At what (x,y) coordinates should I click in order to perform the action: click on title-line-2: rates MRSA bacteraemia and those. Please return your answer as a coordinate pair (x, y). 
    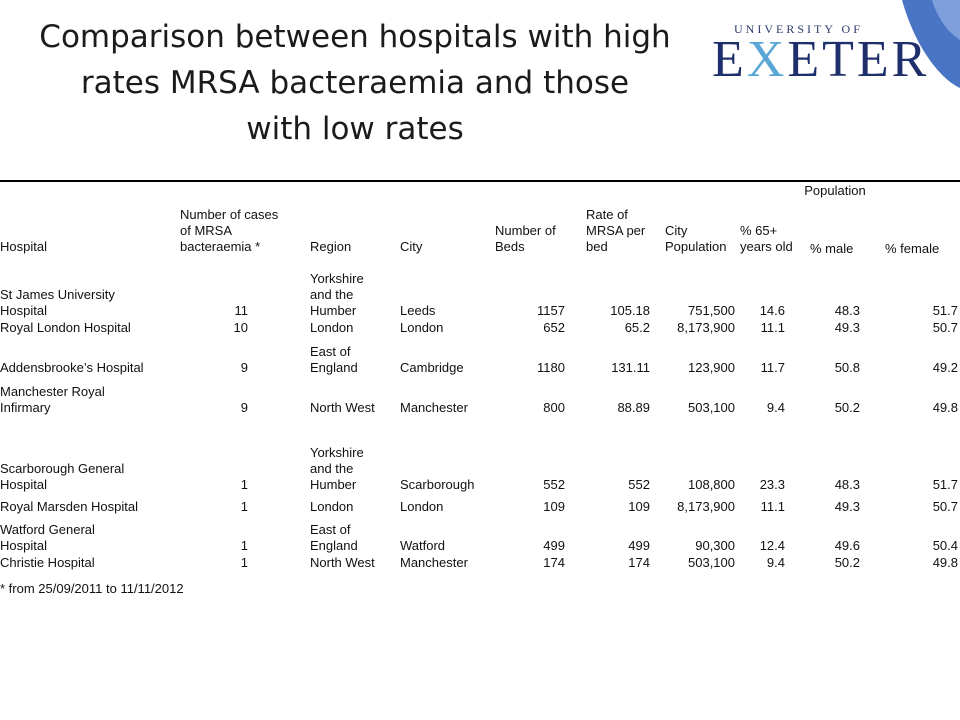
    Looking at the image, I should click on (355, 83).